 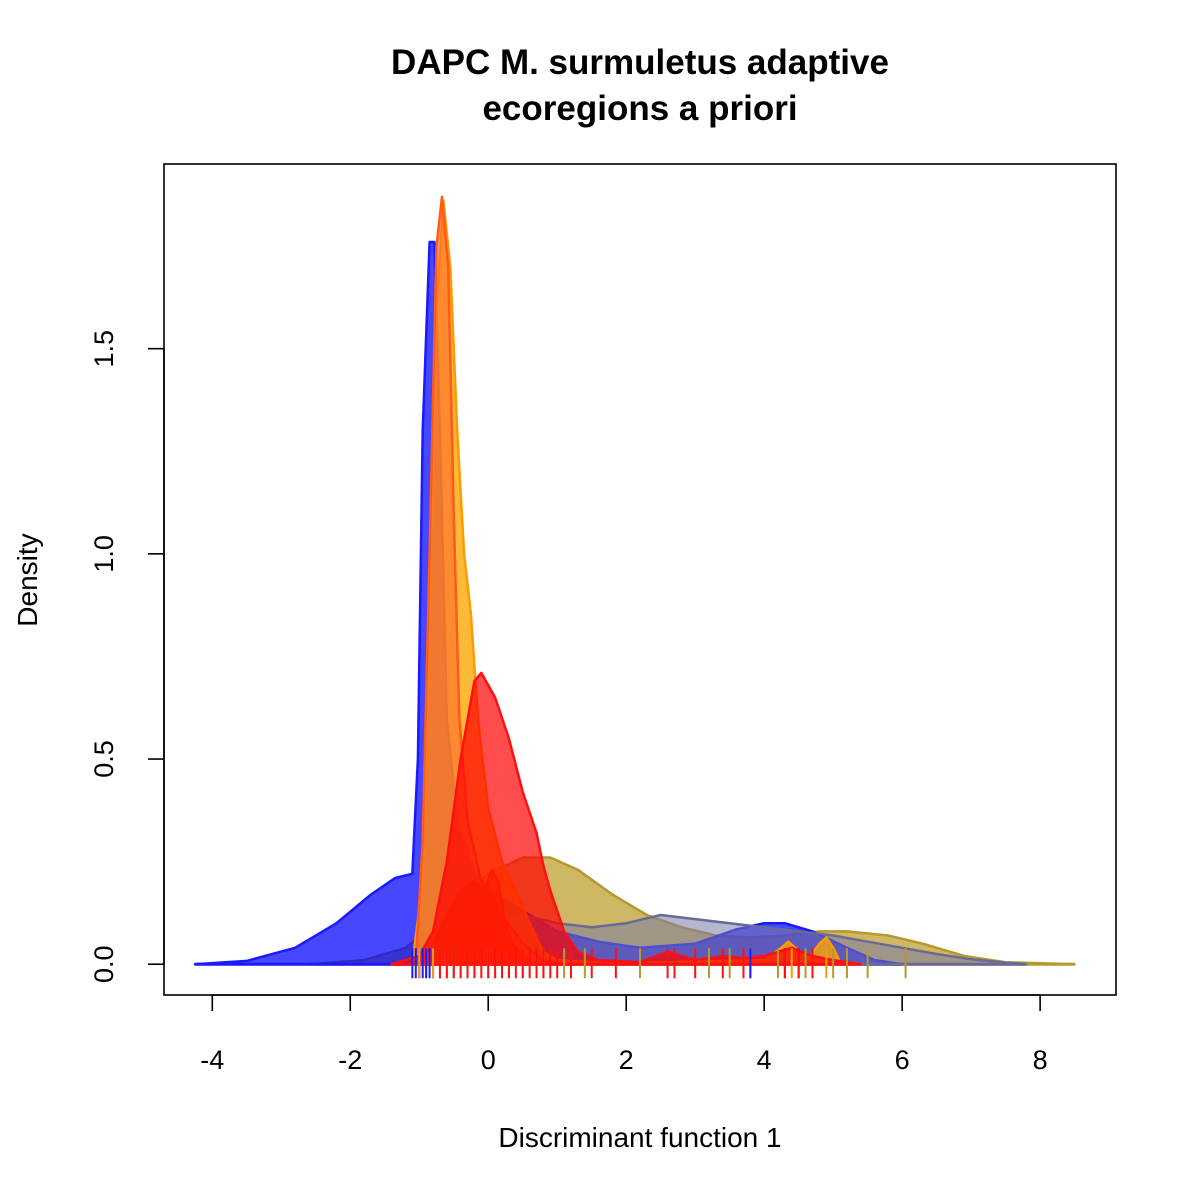 What do you see at coordinates (488, 1060) in the screenshot?
I see `x-tick-label-3: 0` at bounding box center [488, 1060].